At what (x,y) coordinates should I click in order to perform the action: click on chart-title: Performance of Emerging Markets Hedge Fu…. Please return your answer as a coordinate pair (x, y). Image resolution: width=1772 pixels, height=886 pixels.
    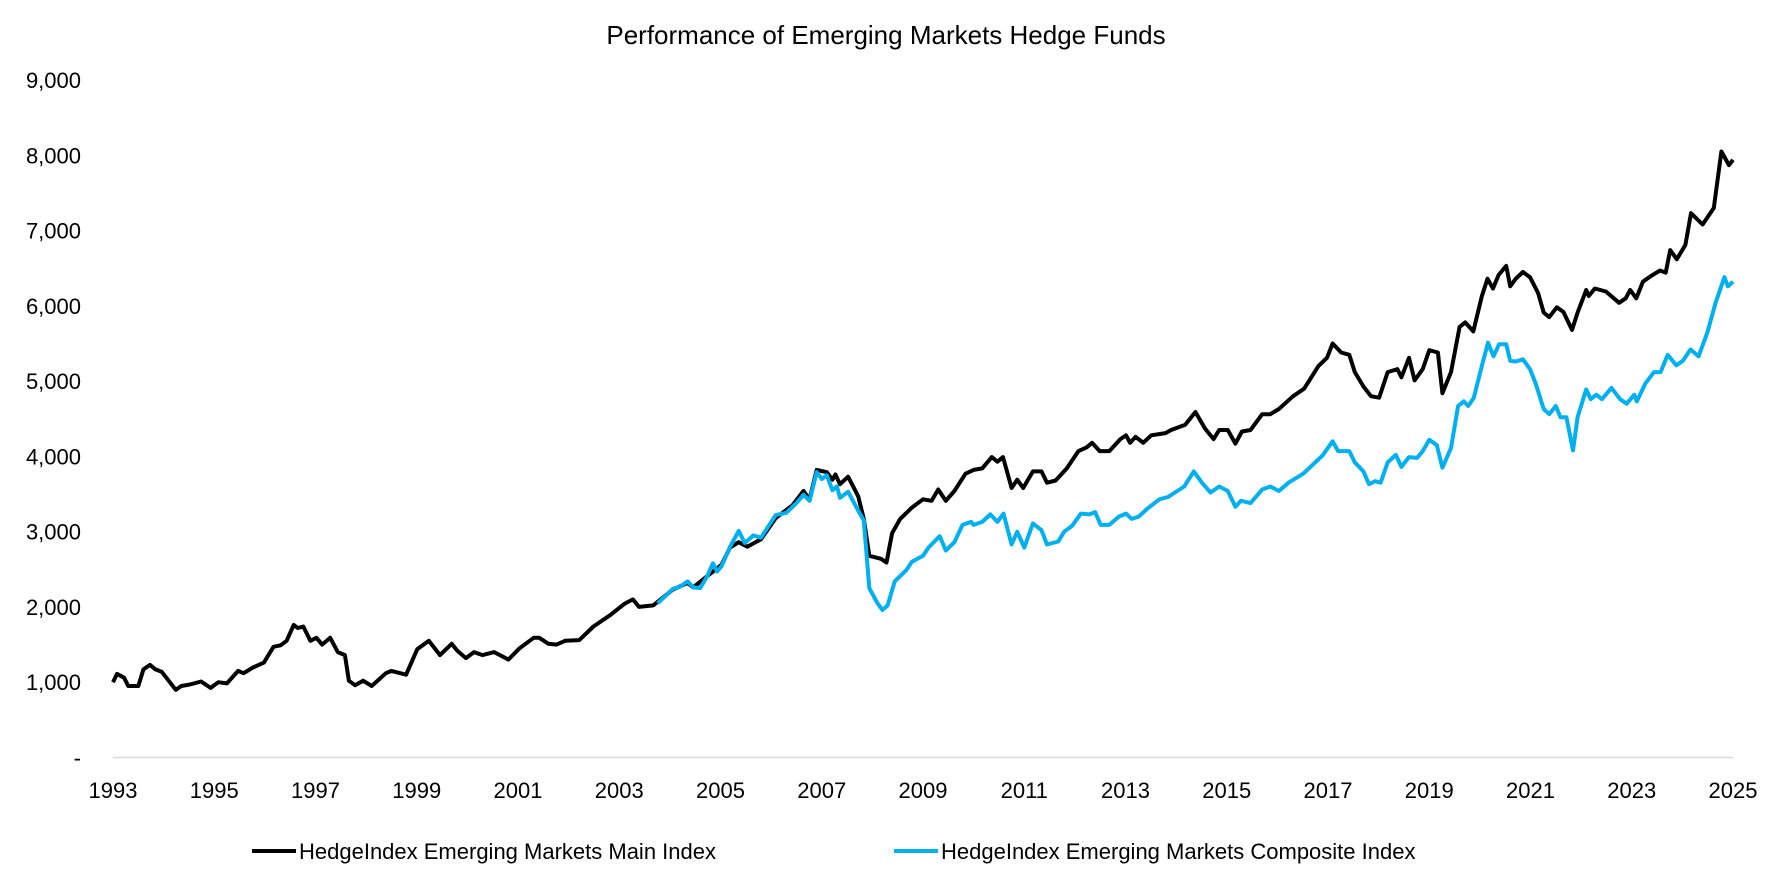
    Looking at the image, I should click on (885, 35).